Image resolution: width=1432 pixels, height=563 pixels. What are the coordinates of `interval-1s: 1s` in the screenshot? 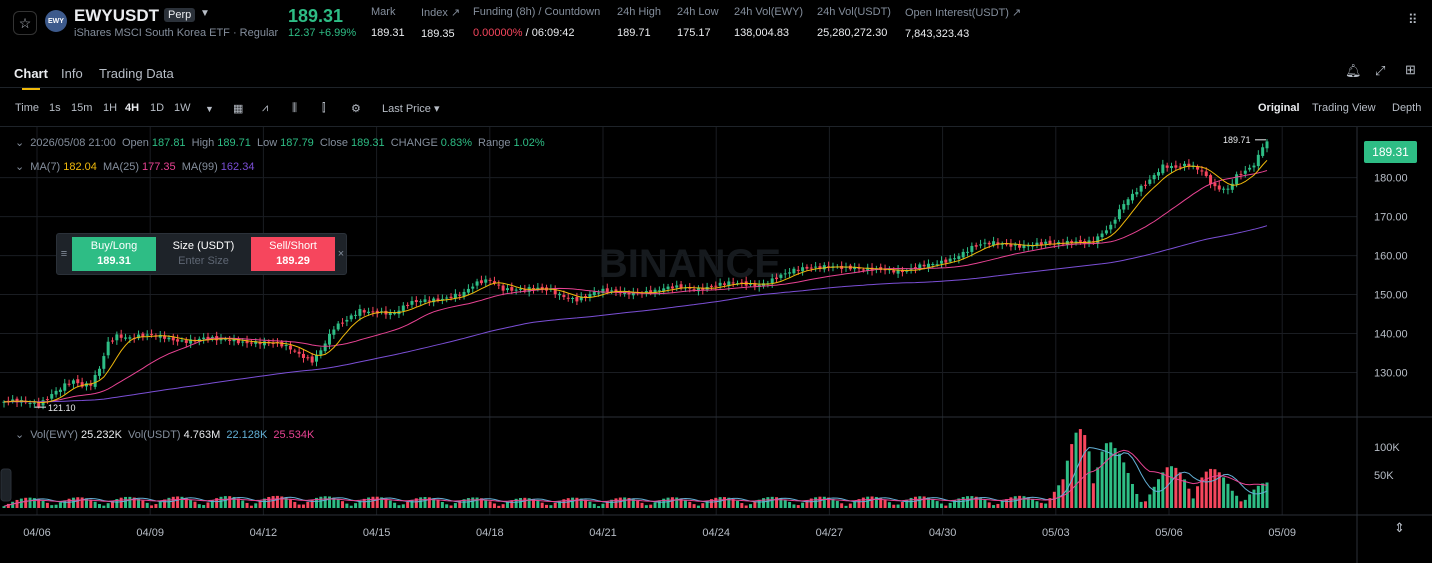 It's located at (55, 108).